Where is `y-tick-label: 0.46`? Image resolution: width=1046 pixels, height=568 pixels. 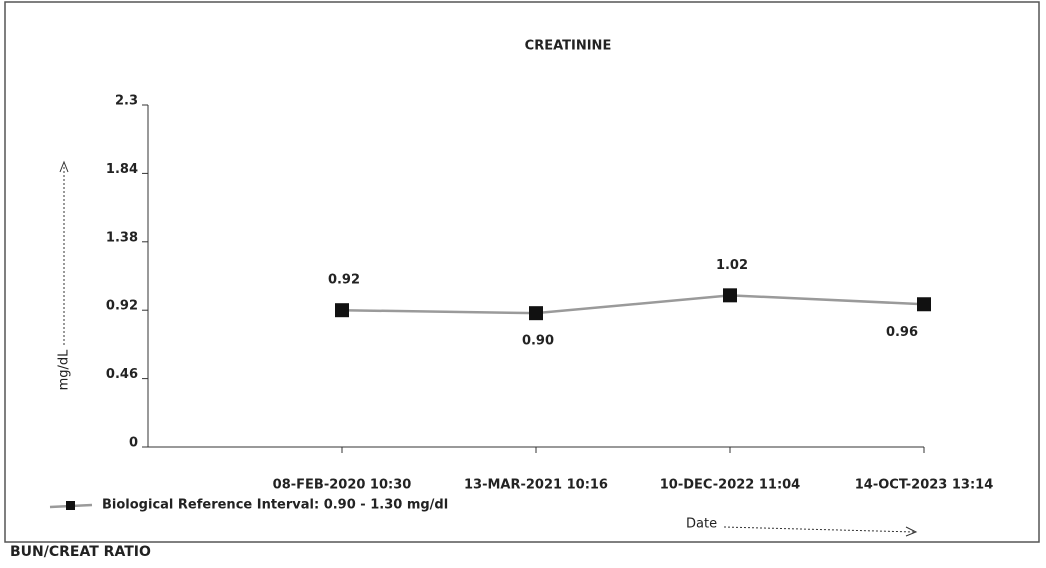
y-tick-label: 0.46 is located at coordinates (122, 374).